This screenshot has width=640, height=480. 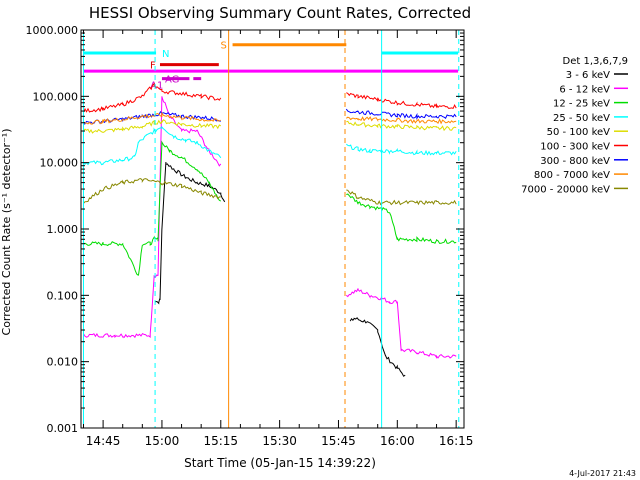 What do you see at coordinates (584, 89) in the screenshot?
I see `legend-label: 6 - 12 keV` at bounding box center [584, 89].